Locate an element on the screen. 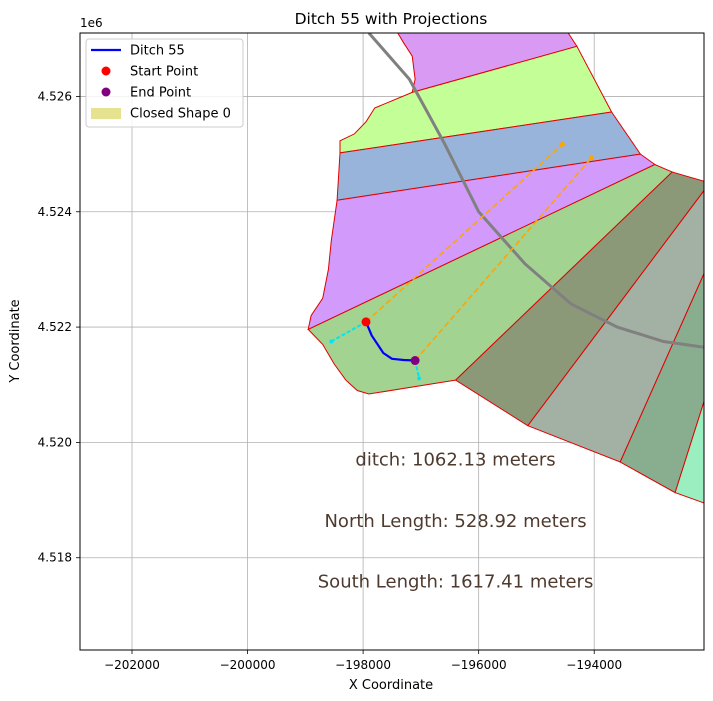 The image size is (713, 701). legend-box is located at coordinates (164, 83).